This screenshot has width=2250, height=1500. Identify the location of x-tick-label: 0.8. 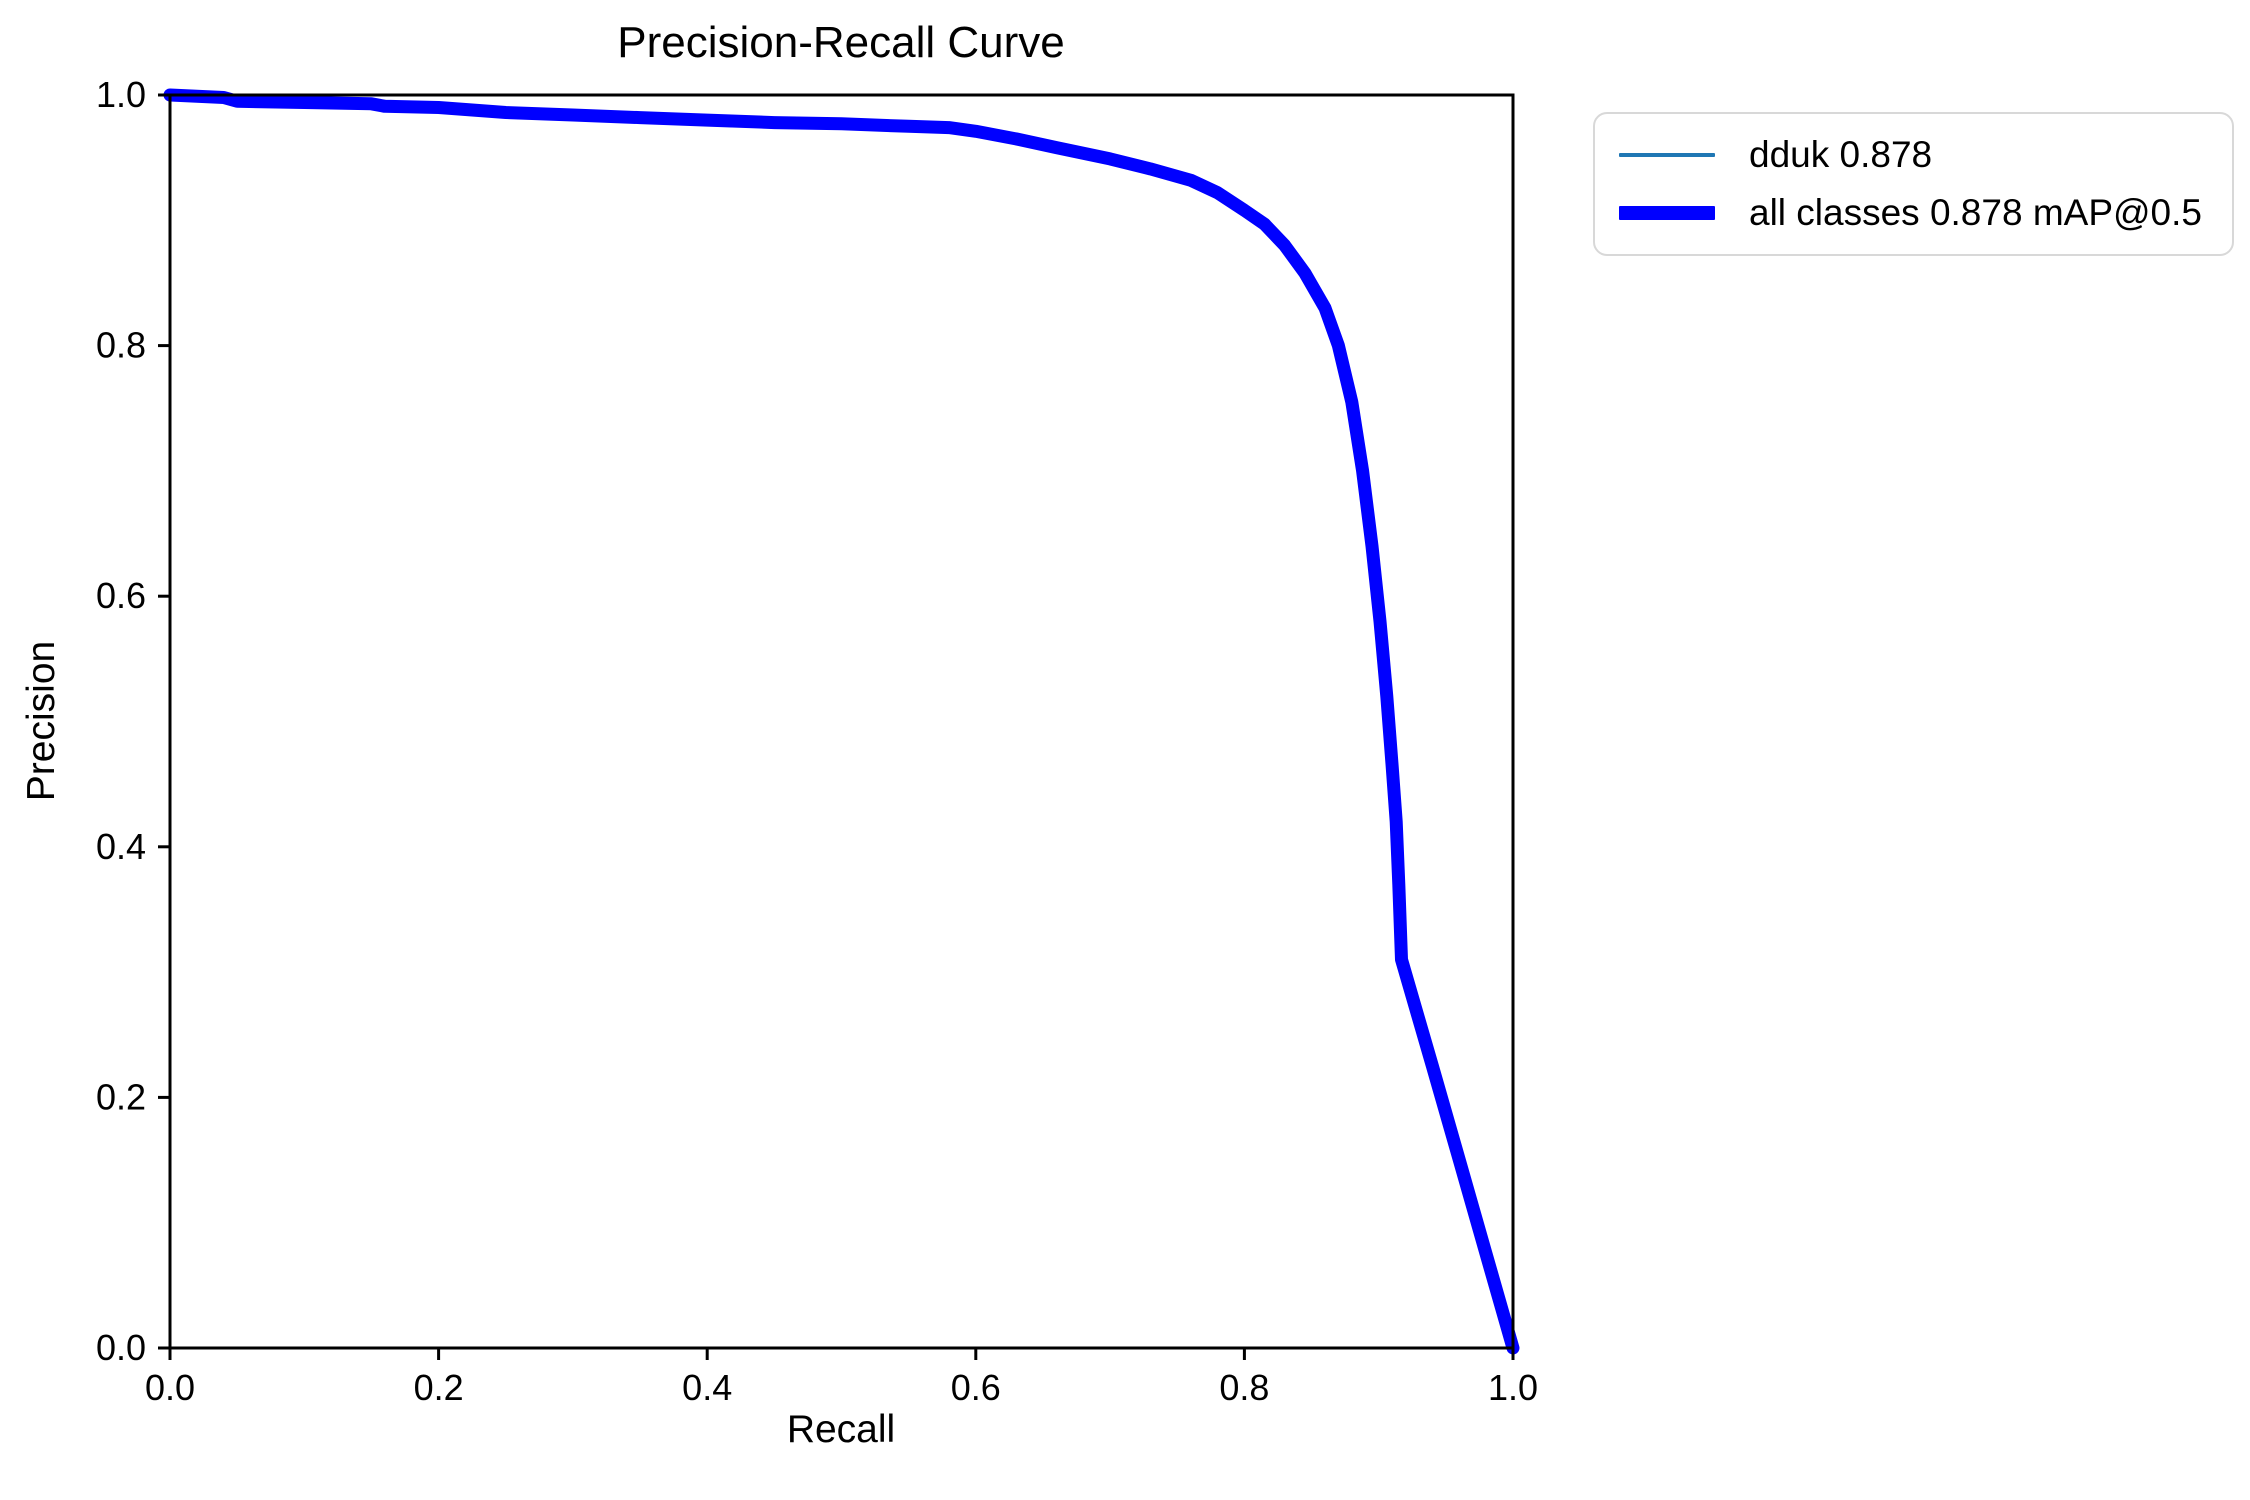
(1244, 1387).